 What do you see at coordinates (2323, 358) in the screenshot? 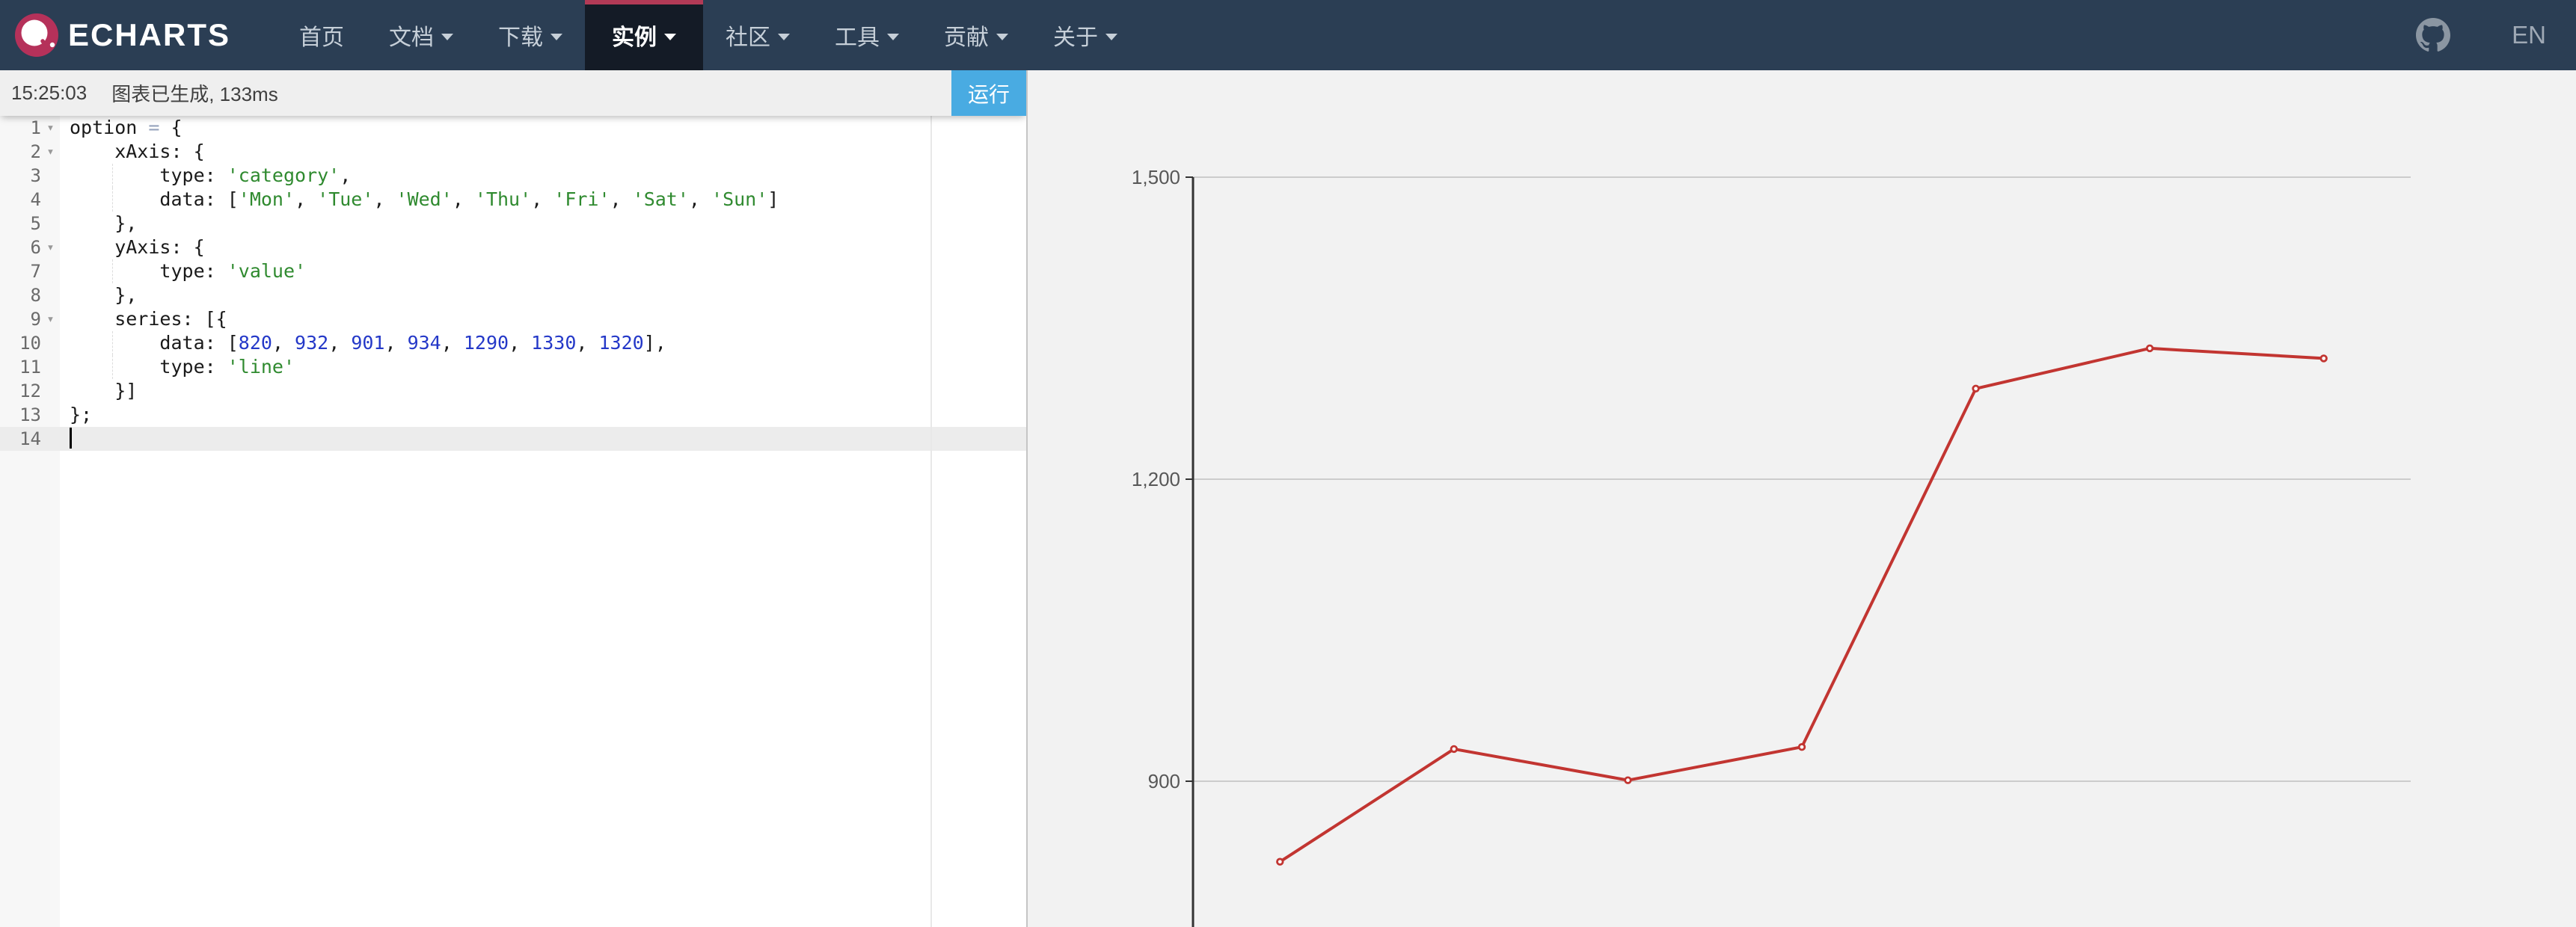
I see `data-point-marker-Sun` at bounding box center [2323, 358].